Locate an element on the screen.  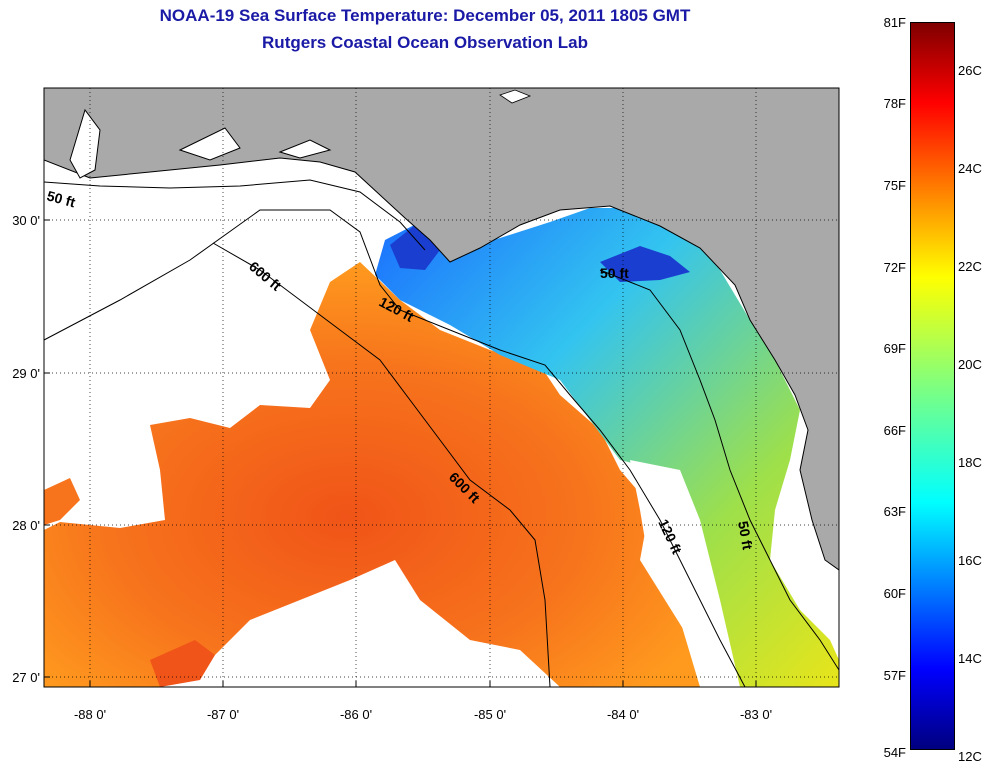
temperature-colorbar is located at coordinates (932, 386).